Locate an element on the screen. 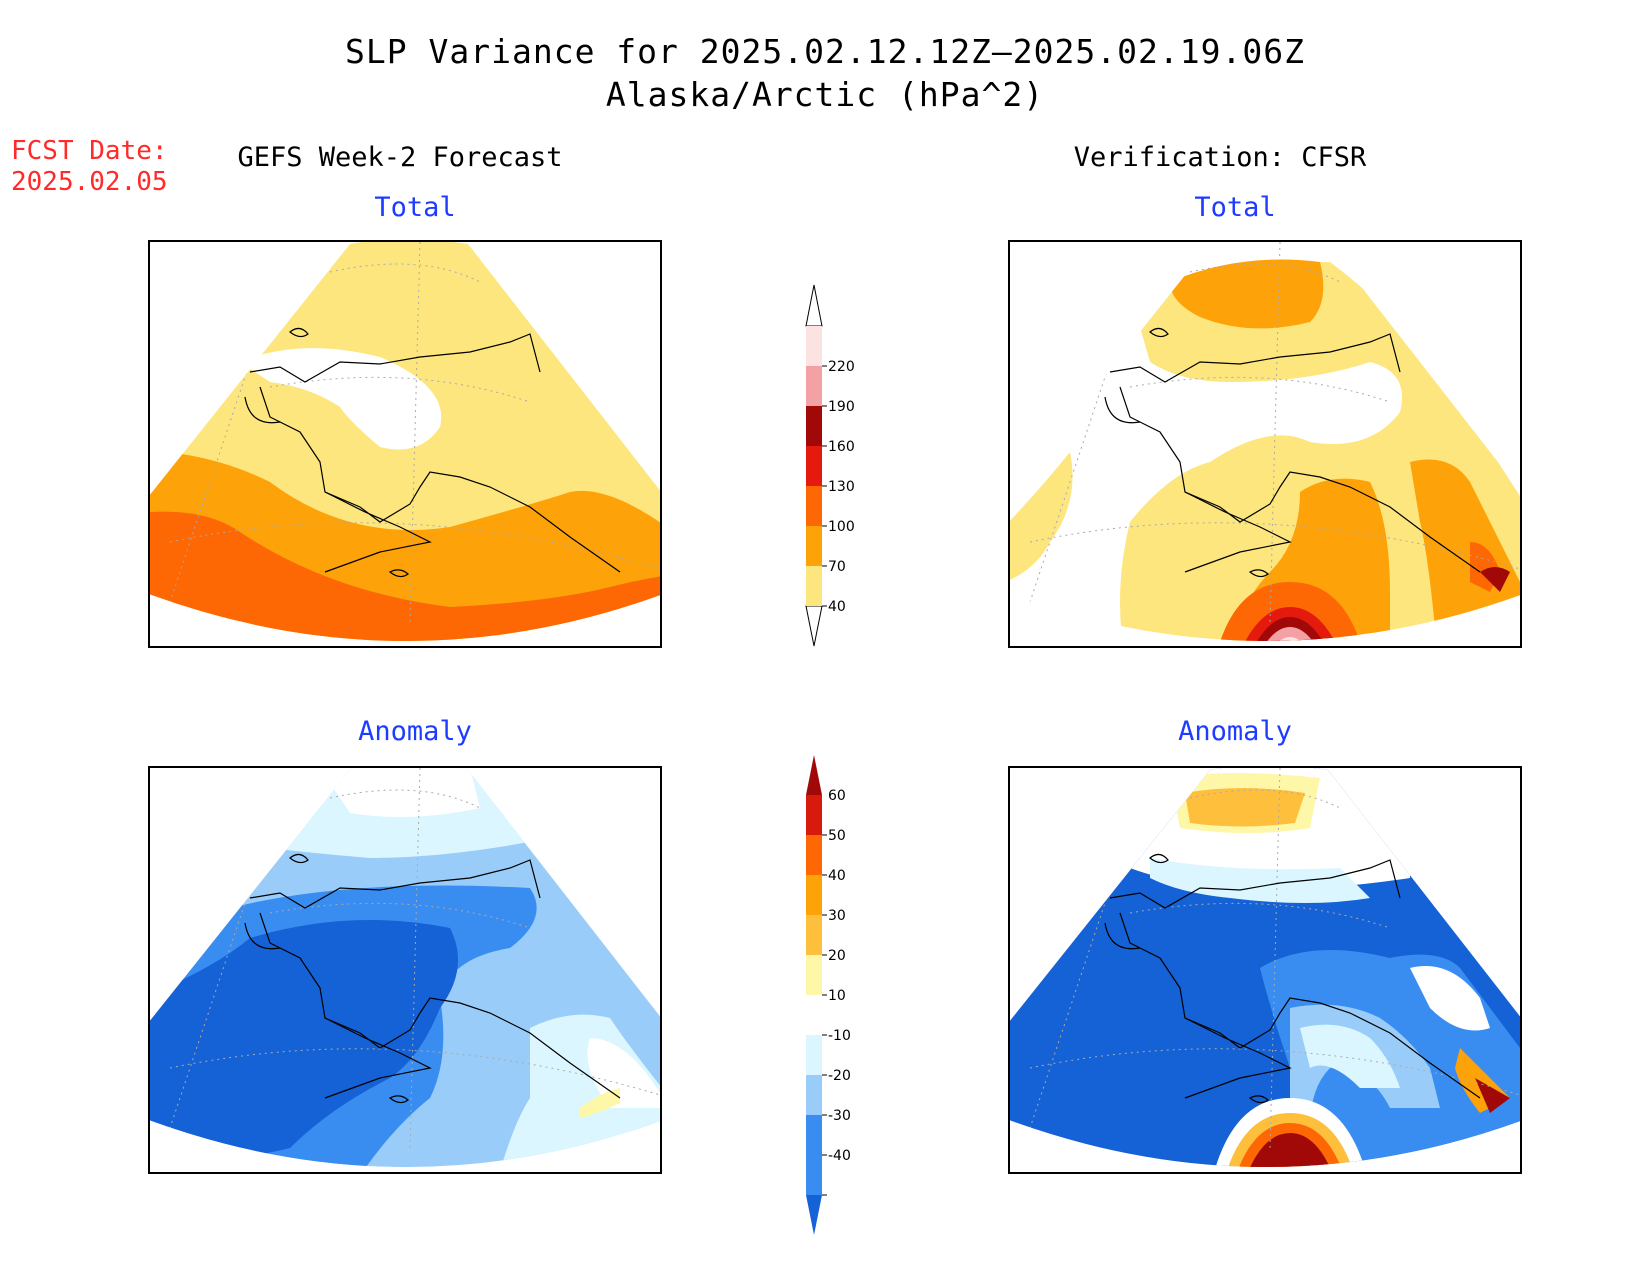  anomaly-colorbar-tick-label: 30 is located at coordinates (837, 916).